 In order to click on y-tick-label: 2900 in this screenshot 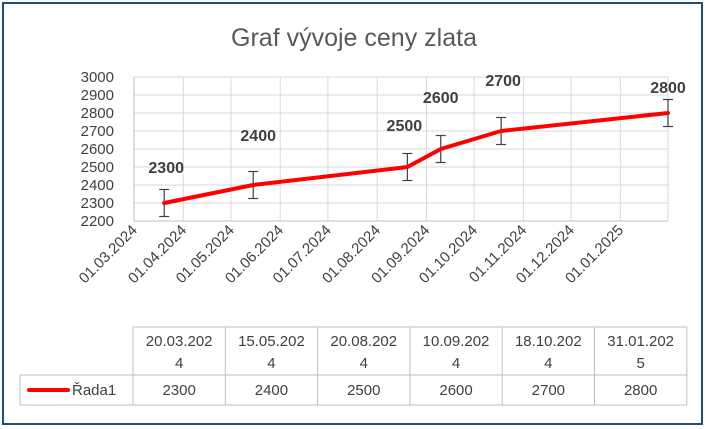, I will do `click(97, 95)`.